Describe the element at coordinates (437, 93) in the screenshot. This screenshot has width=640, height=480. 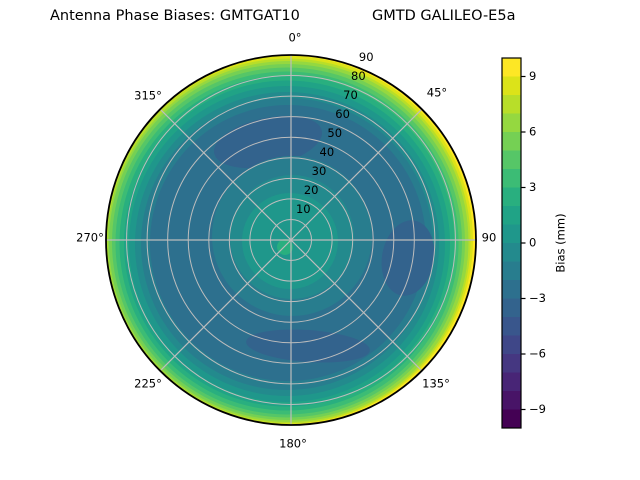
I see `theta-tick-label: 45°` at that location.